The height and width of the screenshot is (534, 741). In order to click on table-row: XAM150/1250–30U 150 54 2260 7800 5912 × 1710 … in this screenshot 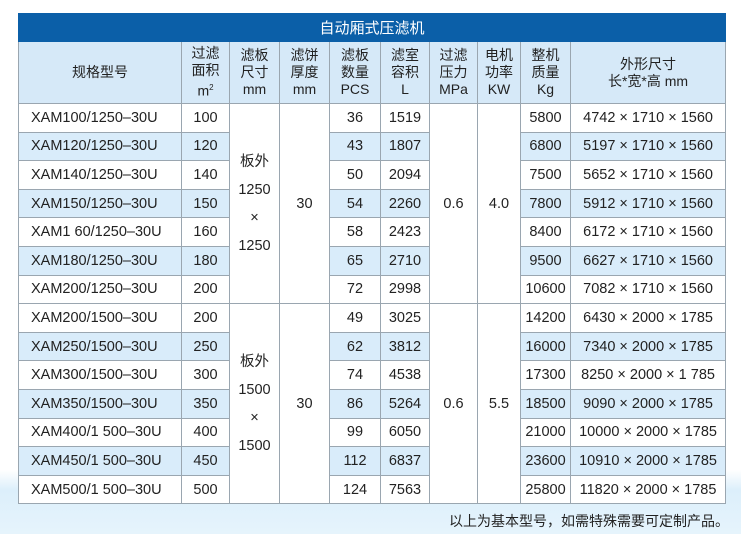, I will do `click(372, 203)`.